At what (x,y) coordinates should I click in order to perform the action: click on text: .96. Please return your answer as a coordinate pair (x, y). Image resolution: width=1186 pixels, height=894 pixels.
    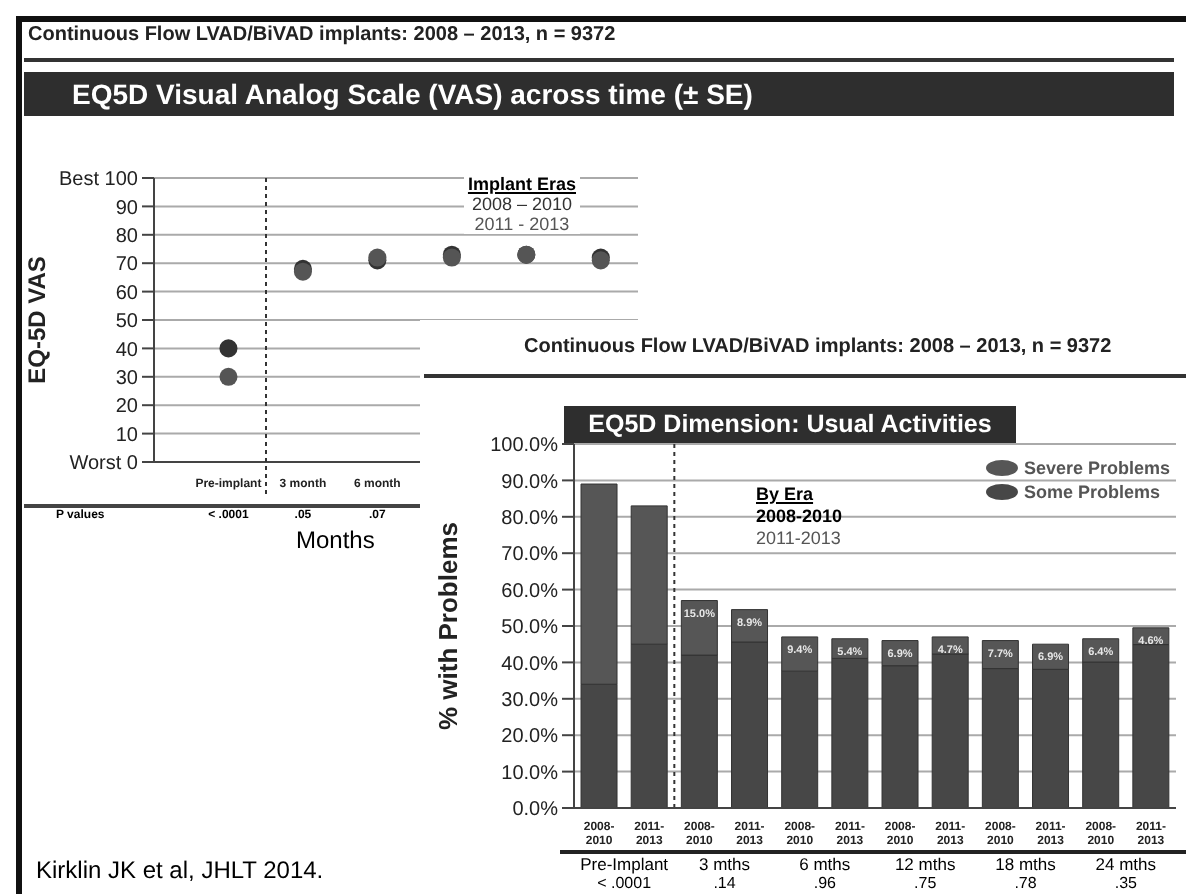
    Looking at the image, I should click on (824, 884).